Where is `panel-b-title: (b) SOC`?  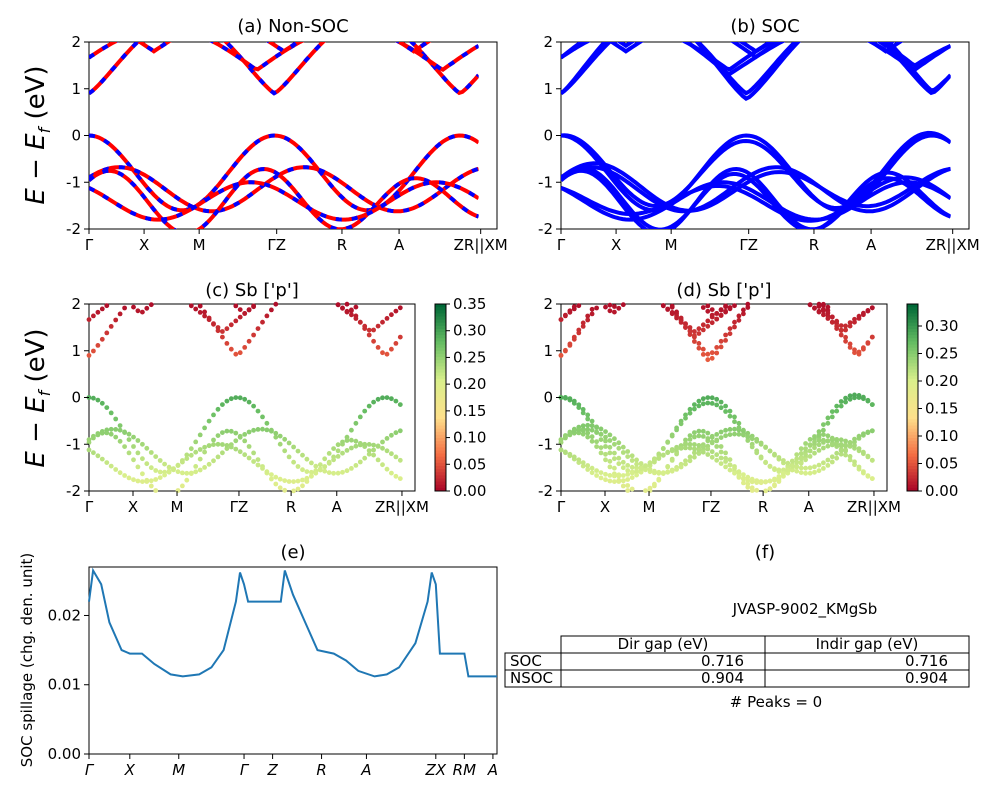
panel-b-title: (b) SOC is located at coordinates (764, 26).